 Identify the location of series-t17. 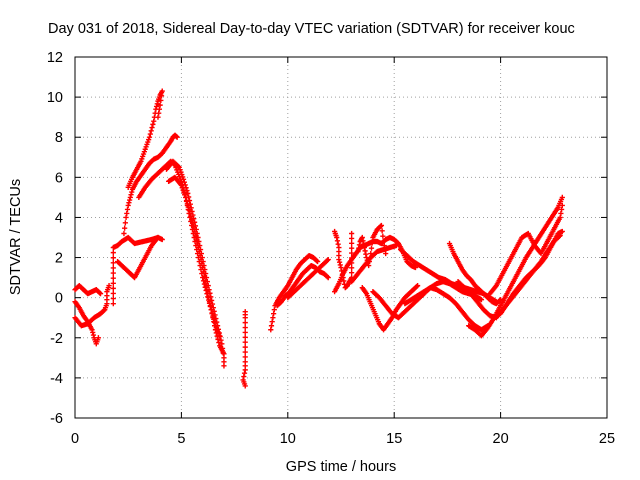
(374, 263).